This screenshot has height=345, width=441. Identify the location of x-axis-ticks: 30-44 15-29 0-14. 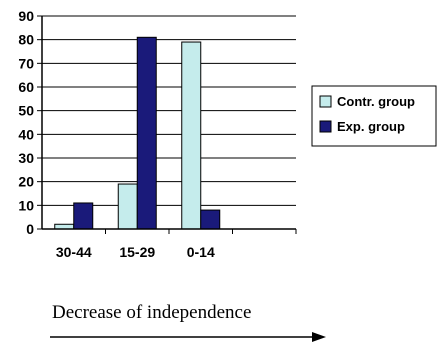
(135, 252).